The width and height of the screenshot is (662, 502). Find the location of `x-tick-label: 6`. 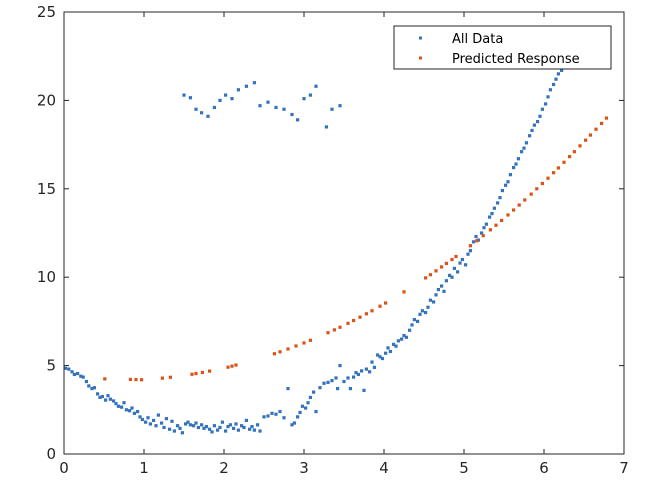

x-tick-label: 6 is located at coordinates (544, 468).